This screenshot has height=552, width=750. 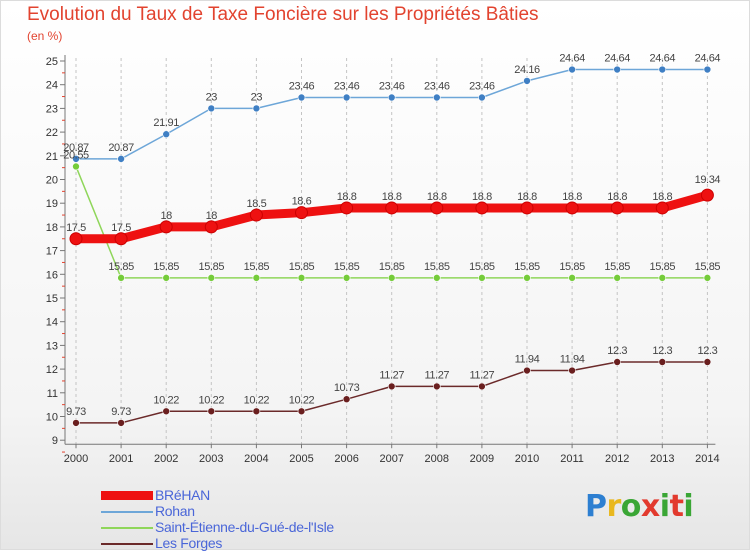 I want to click on series-0-point-2010, so click(x=527, y=208).